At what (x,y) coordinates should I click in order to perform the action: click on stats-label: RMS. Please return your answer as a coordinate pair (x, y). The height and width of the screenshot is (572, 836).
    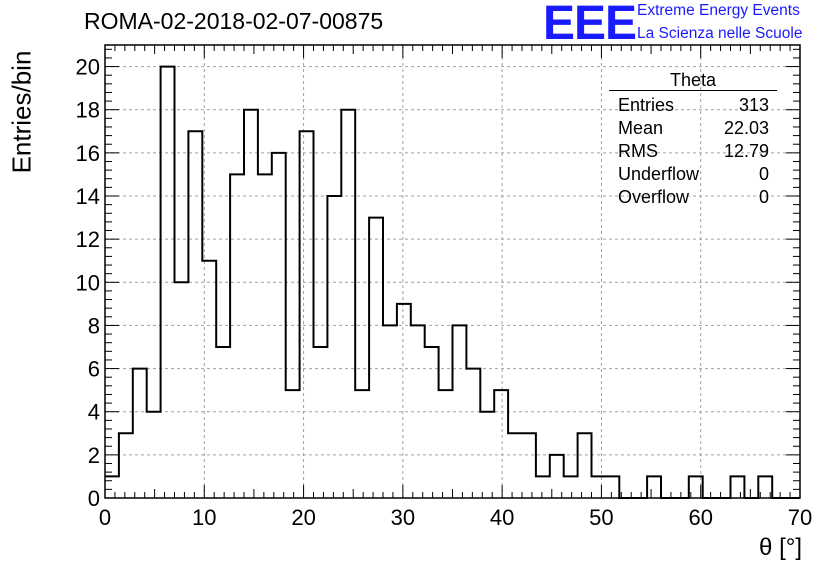
    Looking at the image, I should click on (638, 151).